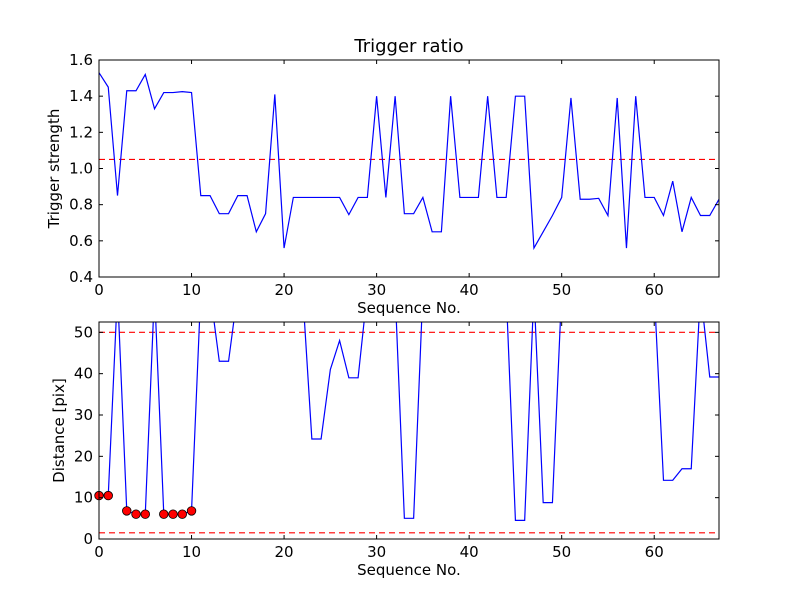 Image resolution: width=800 pixels, height=600 pixels. What do you see at coordinates (408, 46) in the screenshot?
I see `chart-title: Trigger ratio` at bounding box center [408, 46].